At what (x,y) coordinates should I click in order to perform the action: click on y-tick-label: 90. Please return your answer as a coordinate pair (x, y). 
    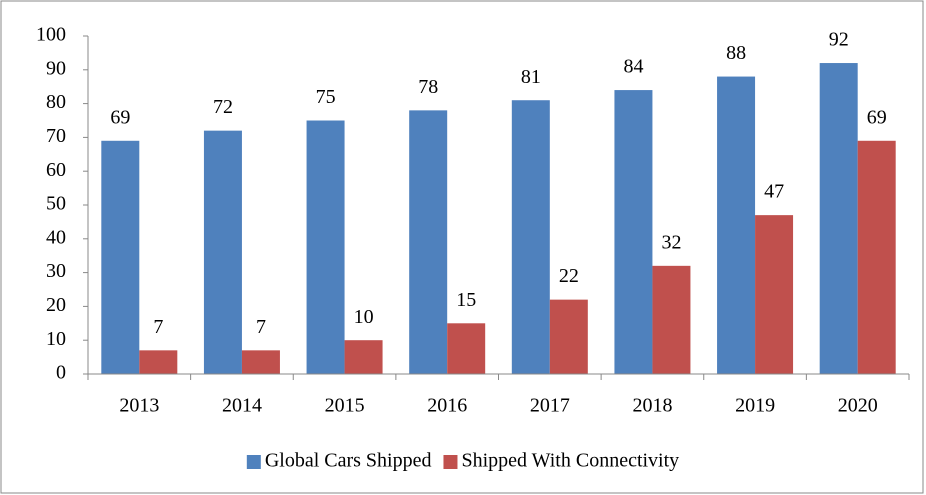
    Looking at the image, I should click on (56, 68).